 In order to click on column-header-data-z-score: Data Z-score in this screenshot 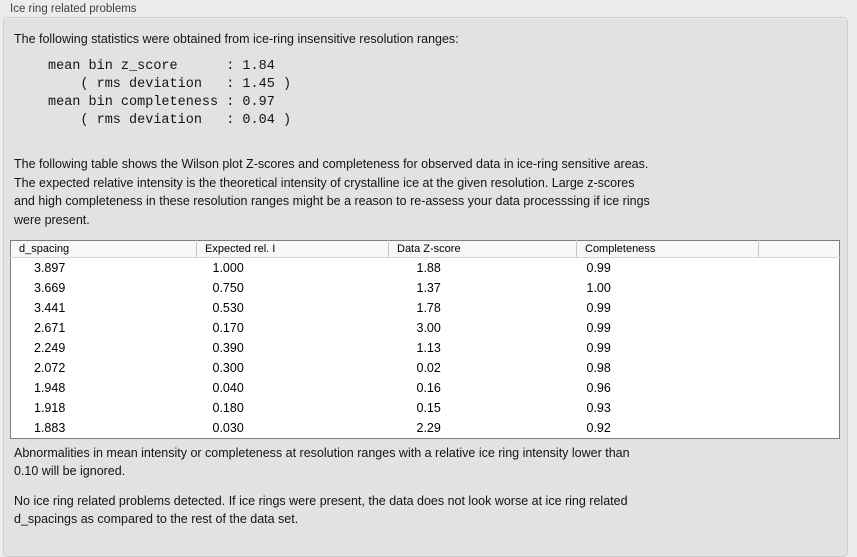, I will do `click(482, 249)`.